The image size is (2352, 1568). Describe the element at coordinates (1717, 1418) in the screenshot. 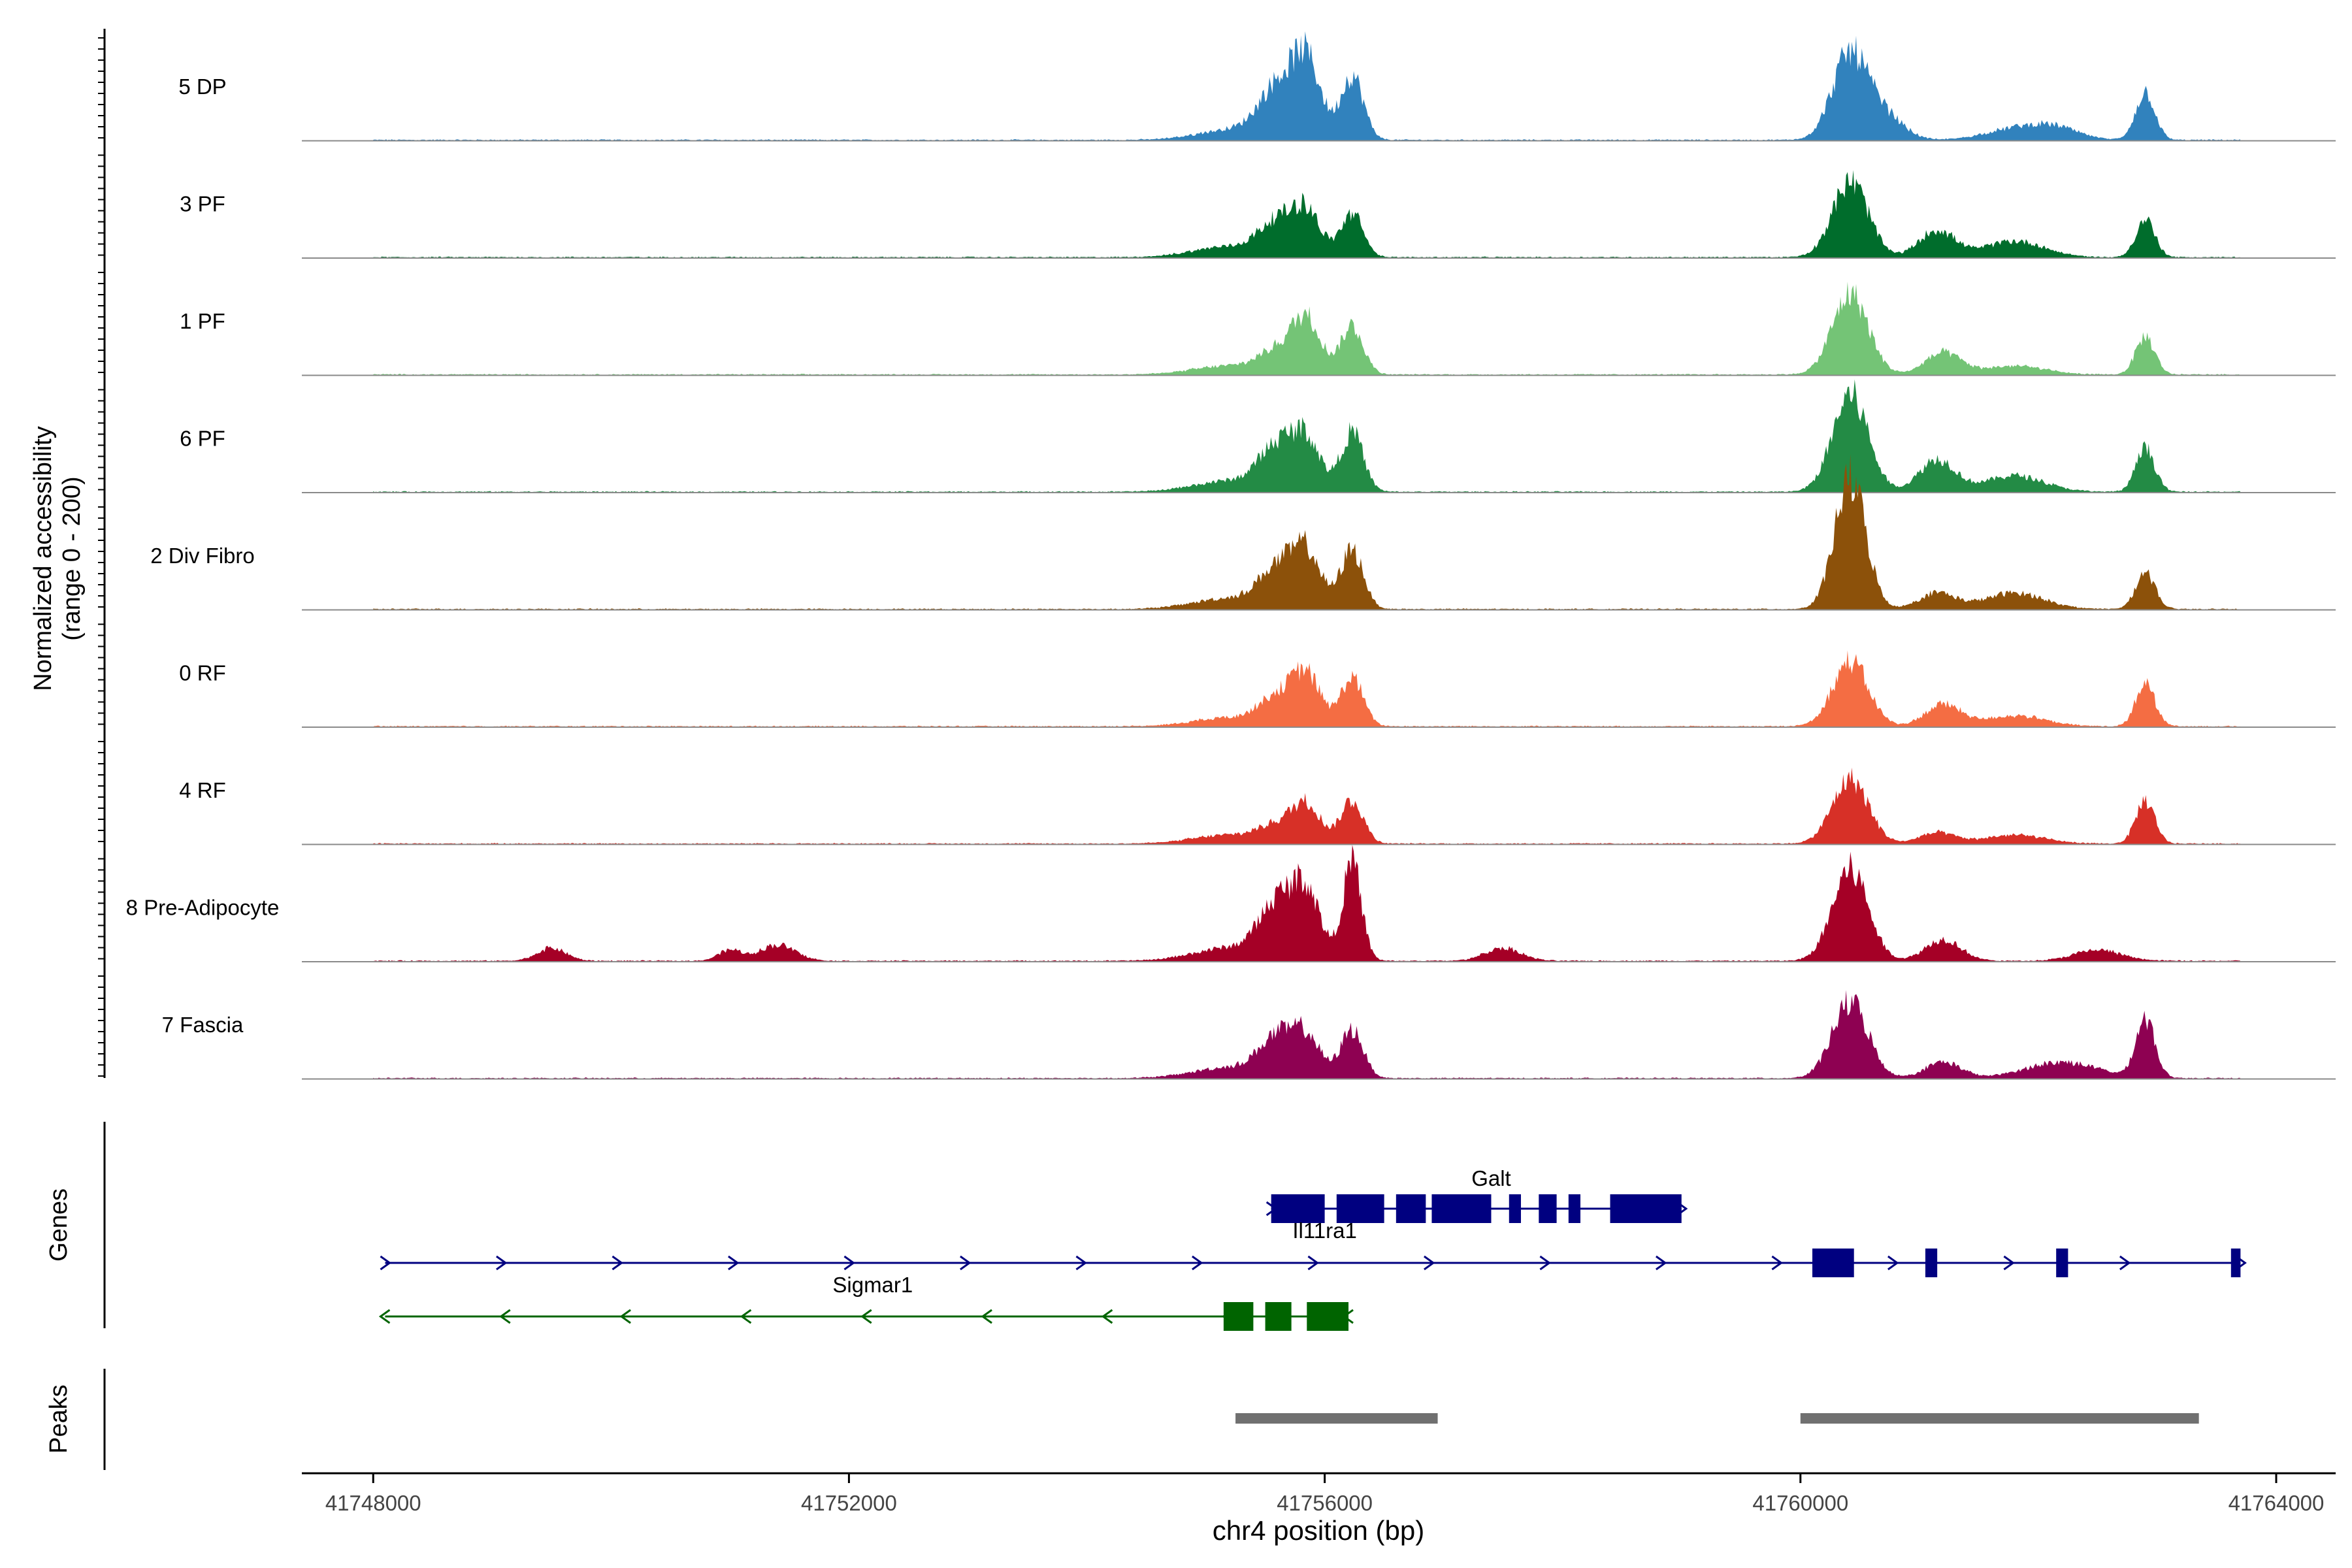

I see `peaks-track` at that location.